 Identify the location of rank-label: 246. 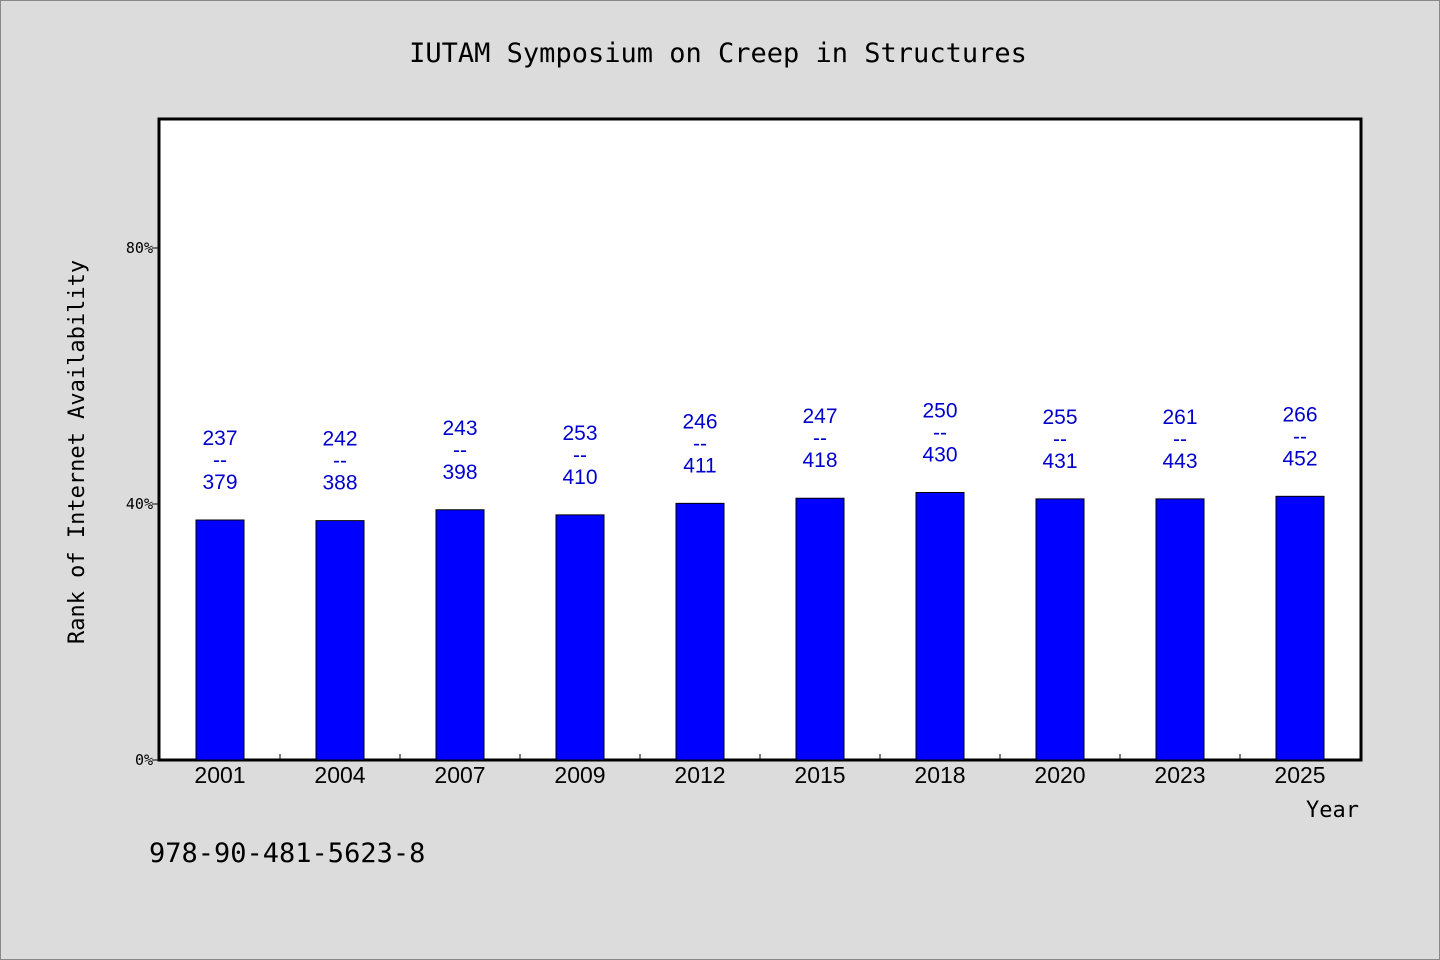
(699, 421).